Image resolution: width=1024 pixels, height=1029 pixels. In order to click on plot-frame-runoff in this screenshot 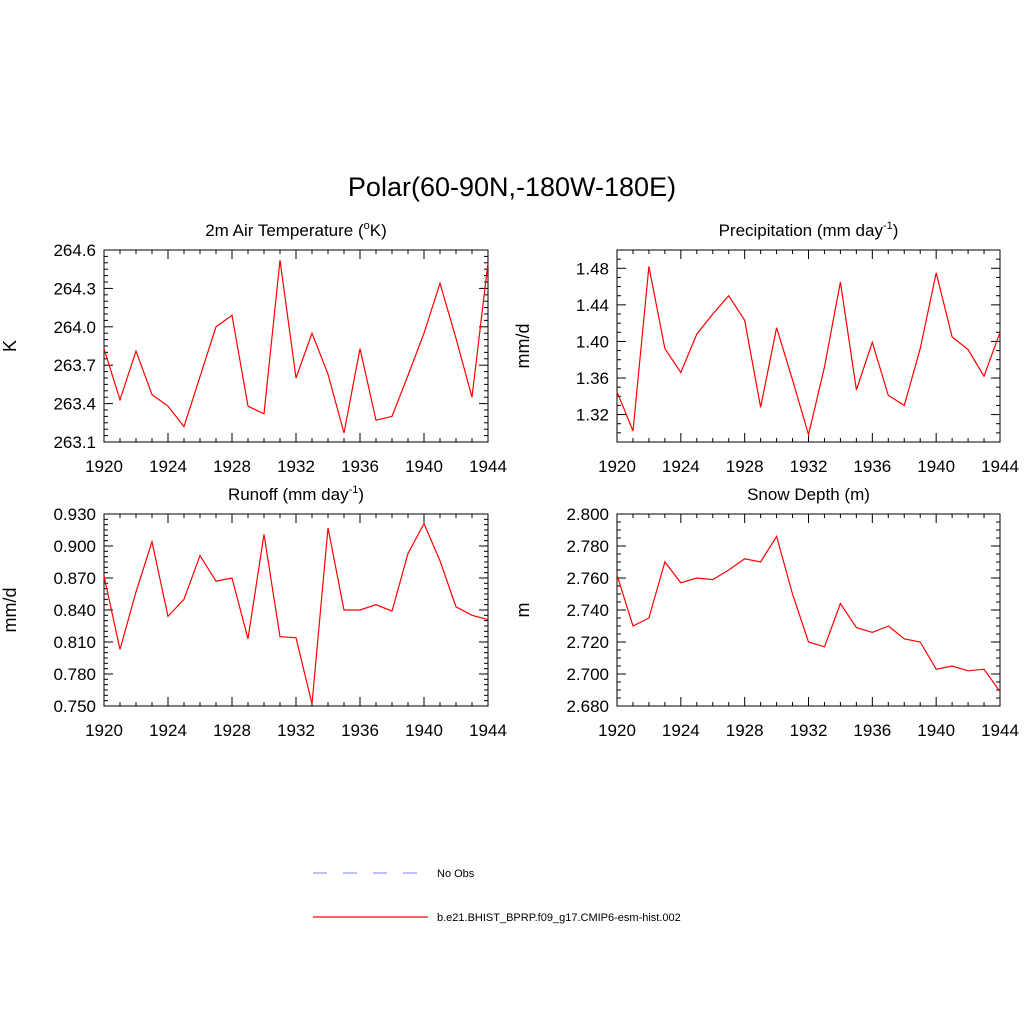, I will do `click(296, 610)`.